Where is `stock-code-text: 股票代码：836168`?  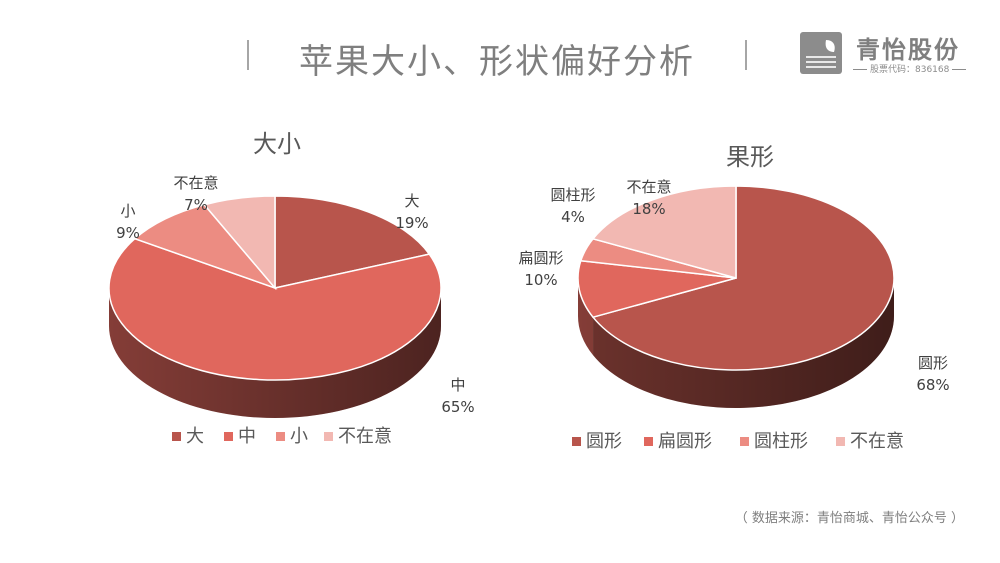 stock-code-text: 股票代码：836168 is located at coordinates (910, 70).